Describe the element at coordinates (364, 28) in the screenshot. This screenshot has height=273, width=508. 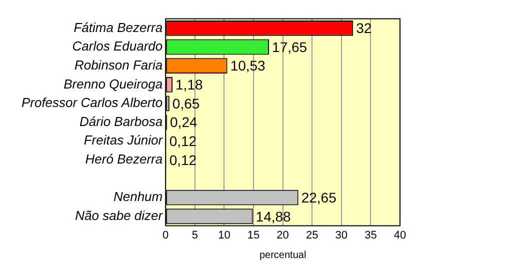
I see `data-label: 32` at that location.